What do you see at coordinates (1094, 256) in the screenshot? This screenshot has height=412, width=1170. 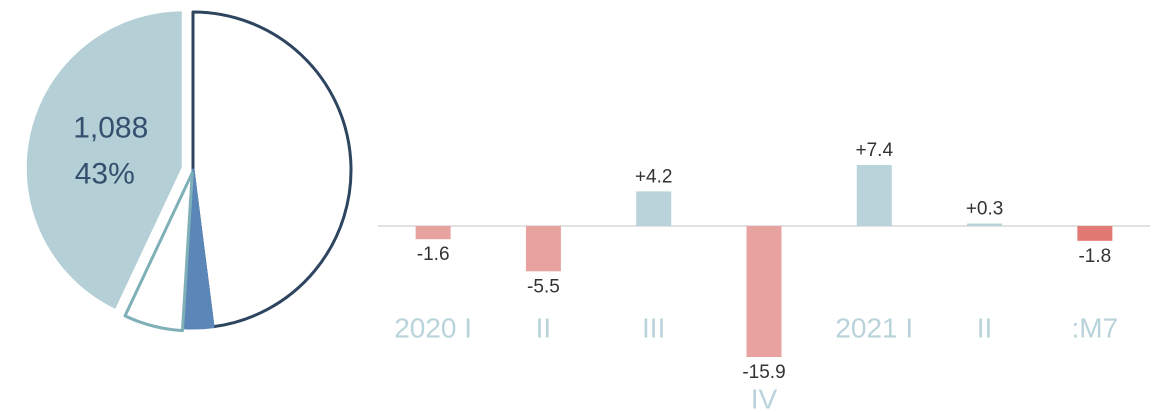 I see `value-label: -1.8` at bounding box center [1094, 256].